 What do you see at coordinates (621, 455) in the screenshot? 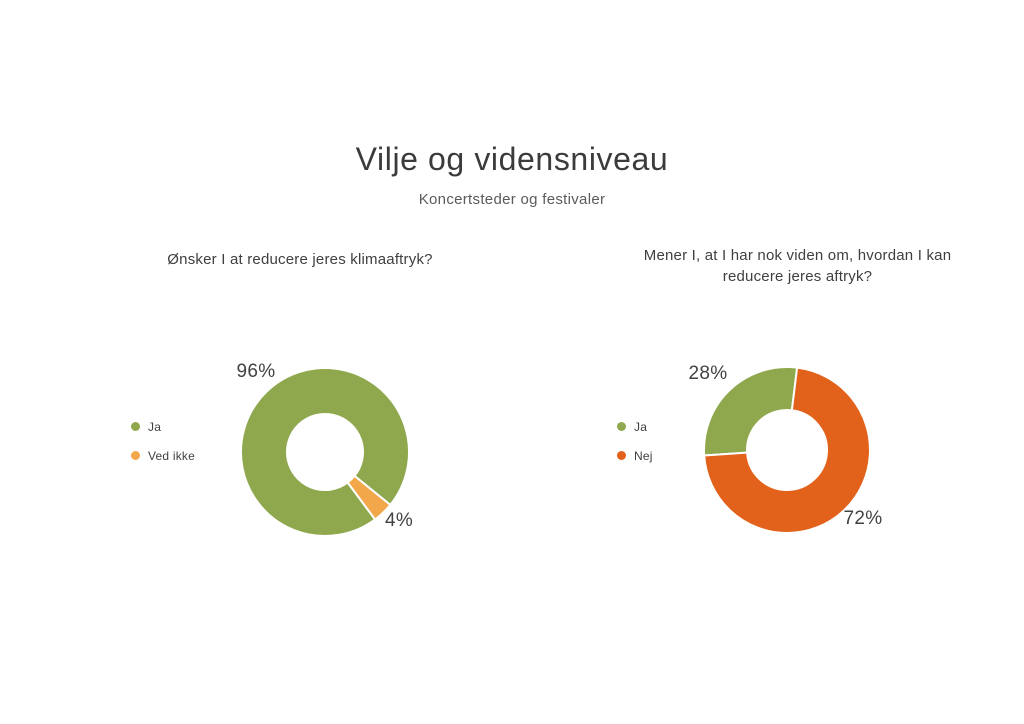
I see `legend-dot-nej` at bounding box center [621, 455].